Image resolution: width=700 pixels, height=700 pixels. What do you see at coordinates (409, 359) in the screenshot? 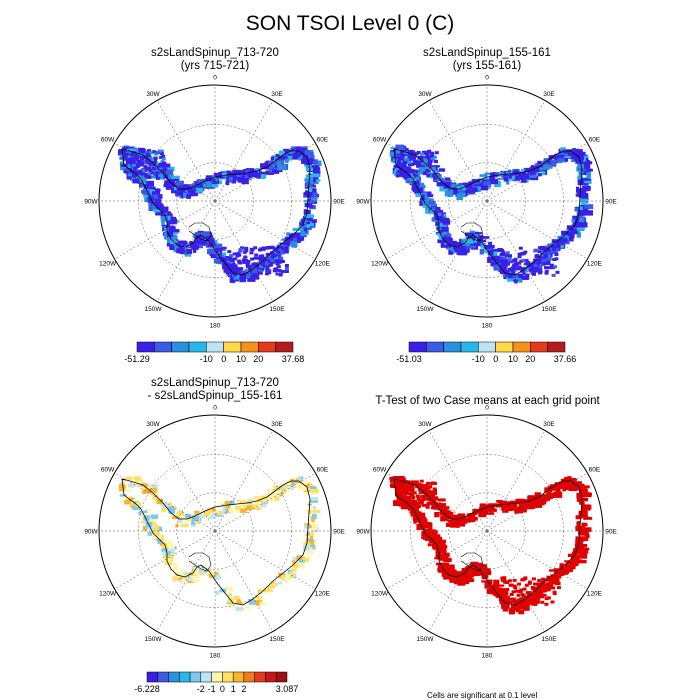
I see `colorbar-min-label: -51.03` at bounding box center [409, 359].